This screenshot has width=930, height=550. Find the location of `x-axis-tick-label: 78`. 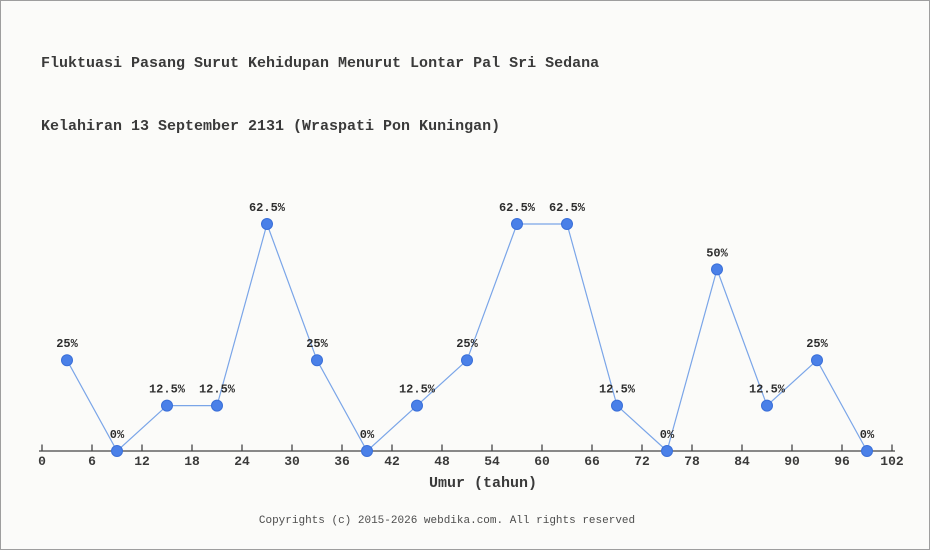

x-axis-tick-label: 78 is located at coordinates (692, 461).